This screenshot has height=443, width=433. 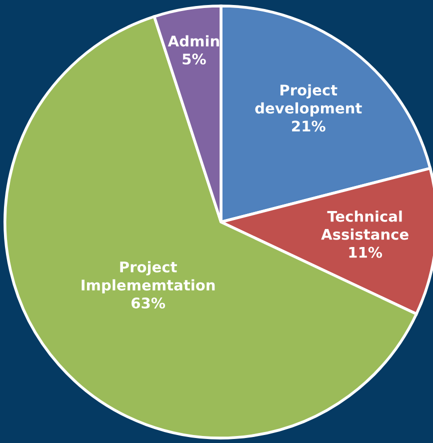 What do you see at coordinates (308, 100) in the screenshot?
I see `slice-label: Project development` at bounding box center [308, 100].